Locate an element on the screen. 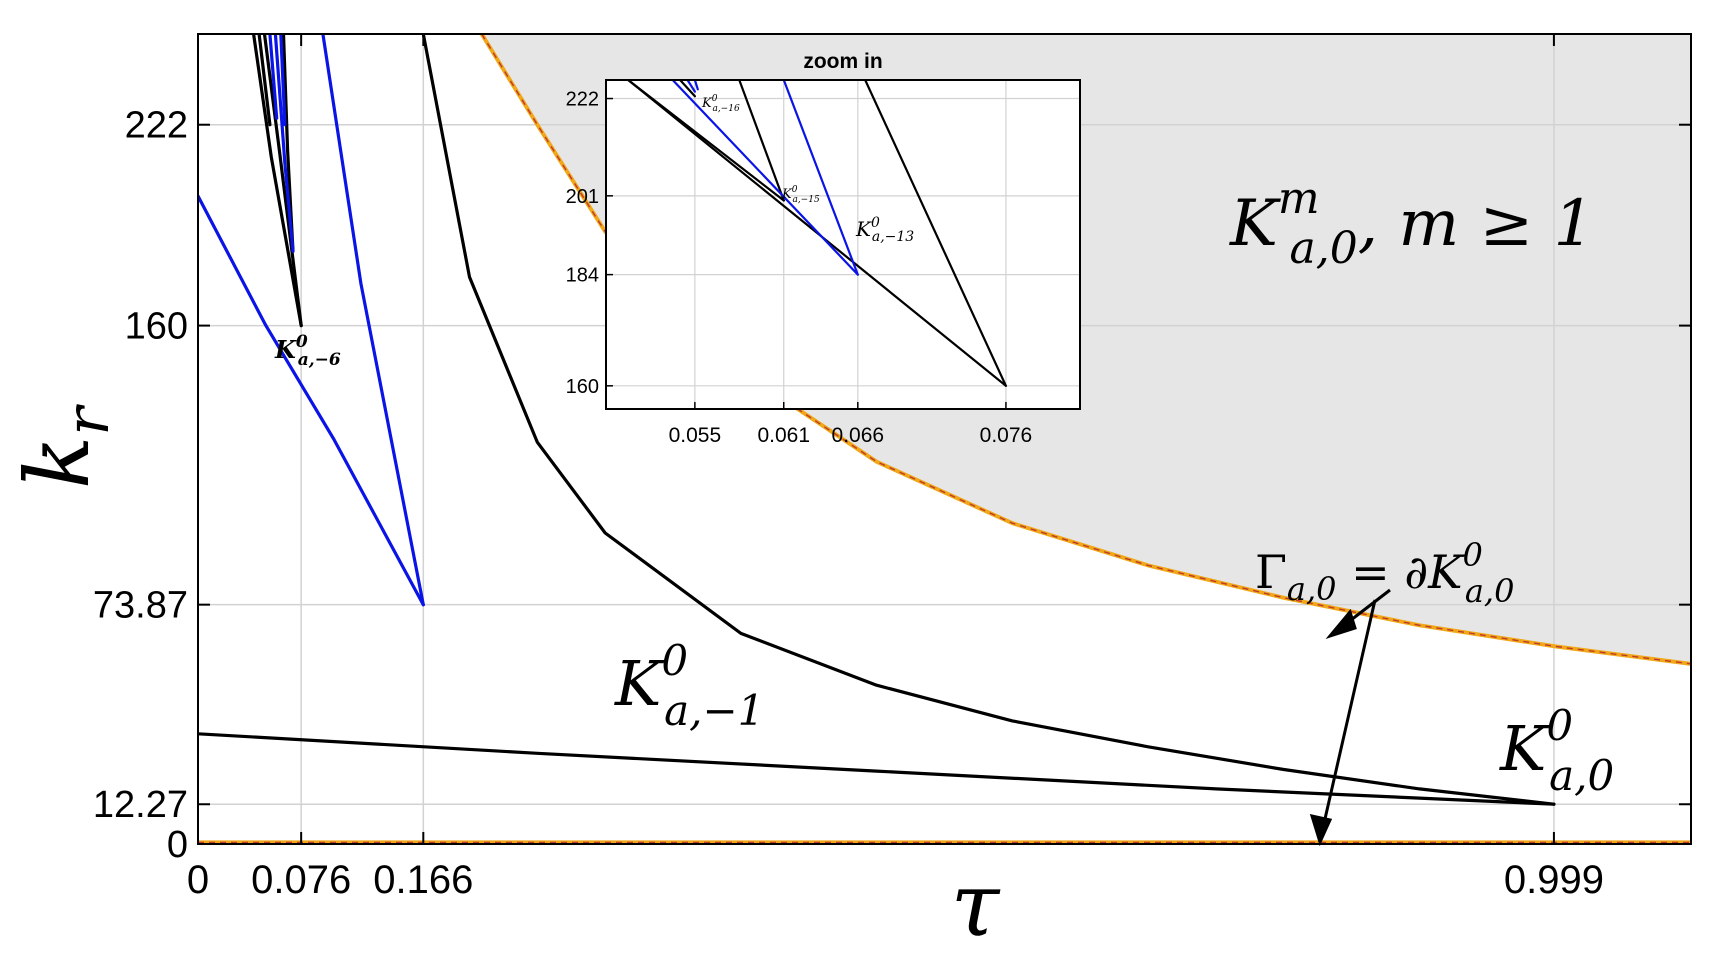 The width and height of the screenshot is (1714, 965). inset-label-k-minus15: K0 a,−15 is located at coordinates (800, 195).